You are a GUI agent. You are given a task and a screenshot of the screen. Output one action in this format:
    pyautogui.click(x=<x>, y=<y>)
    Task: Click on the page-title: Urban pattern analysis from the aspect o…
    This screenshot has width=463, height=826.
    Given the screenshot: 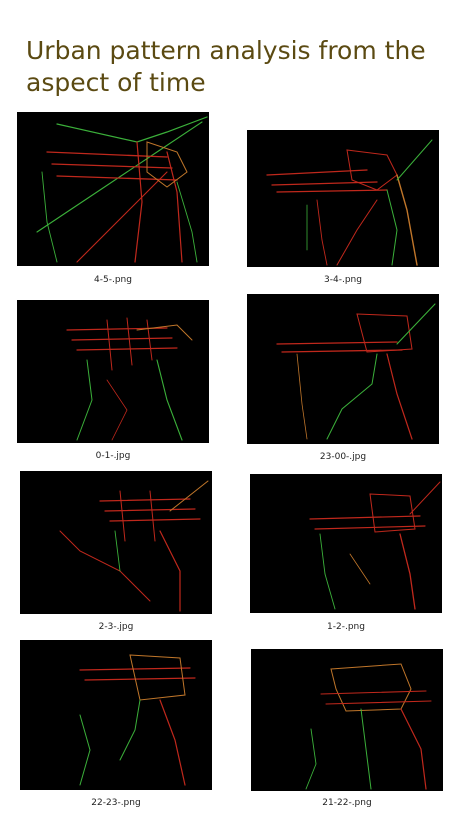 What is the action you would take?
    pyautogui.click(x=226, y=66)
    